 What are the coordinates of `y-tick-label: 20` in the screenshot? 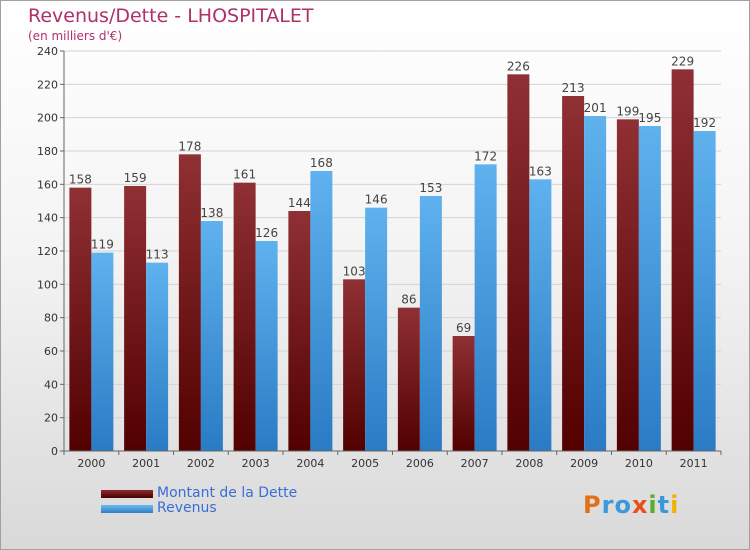 It's located at (51, 418).